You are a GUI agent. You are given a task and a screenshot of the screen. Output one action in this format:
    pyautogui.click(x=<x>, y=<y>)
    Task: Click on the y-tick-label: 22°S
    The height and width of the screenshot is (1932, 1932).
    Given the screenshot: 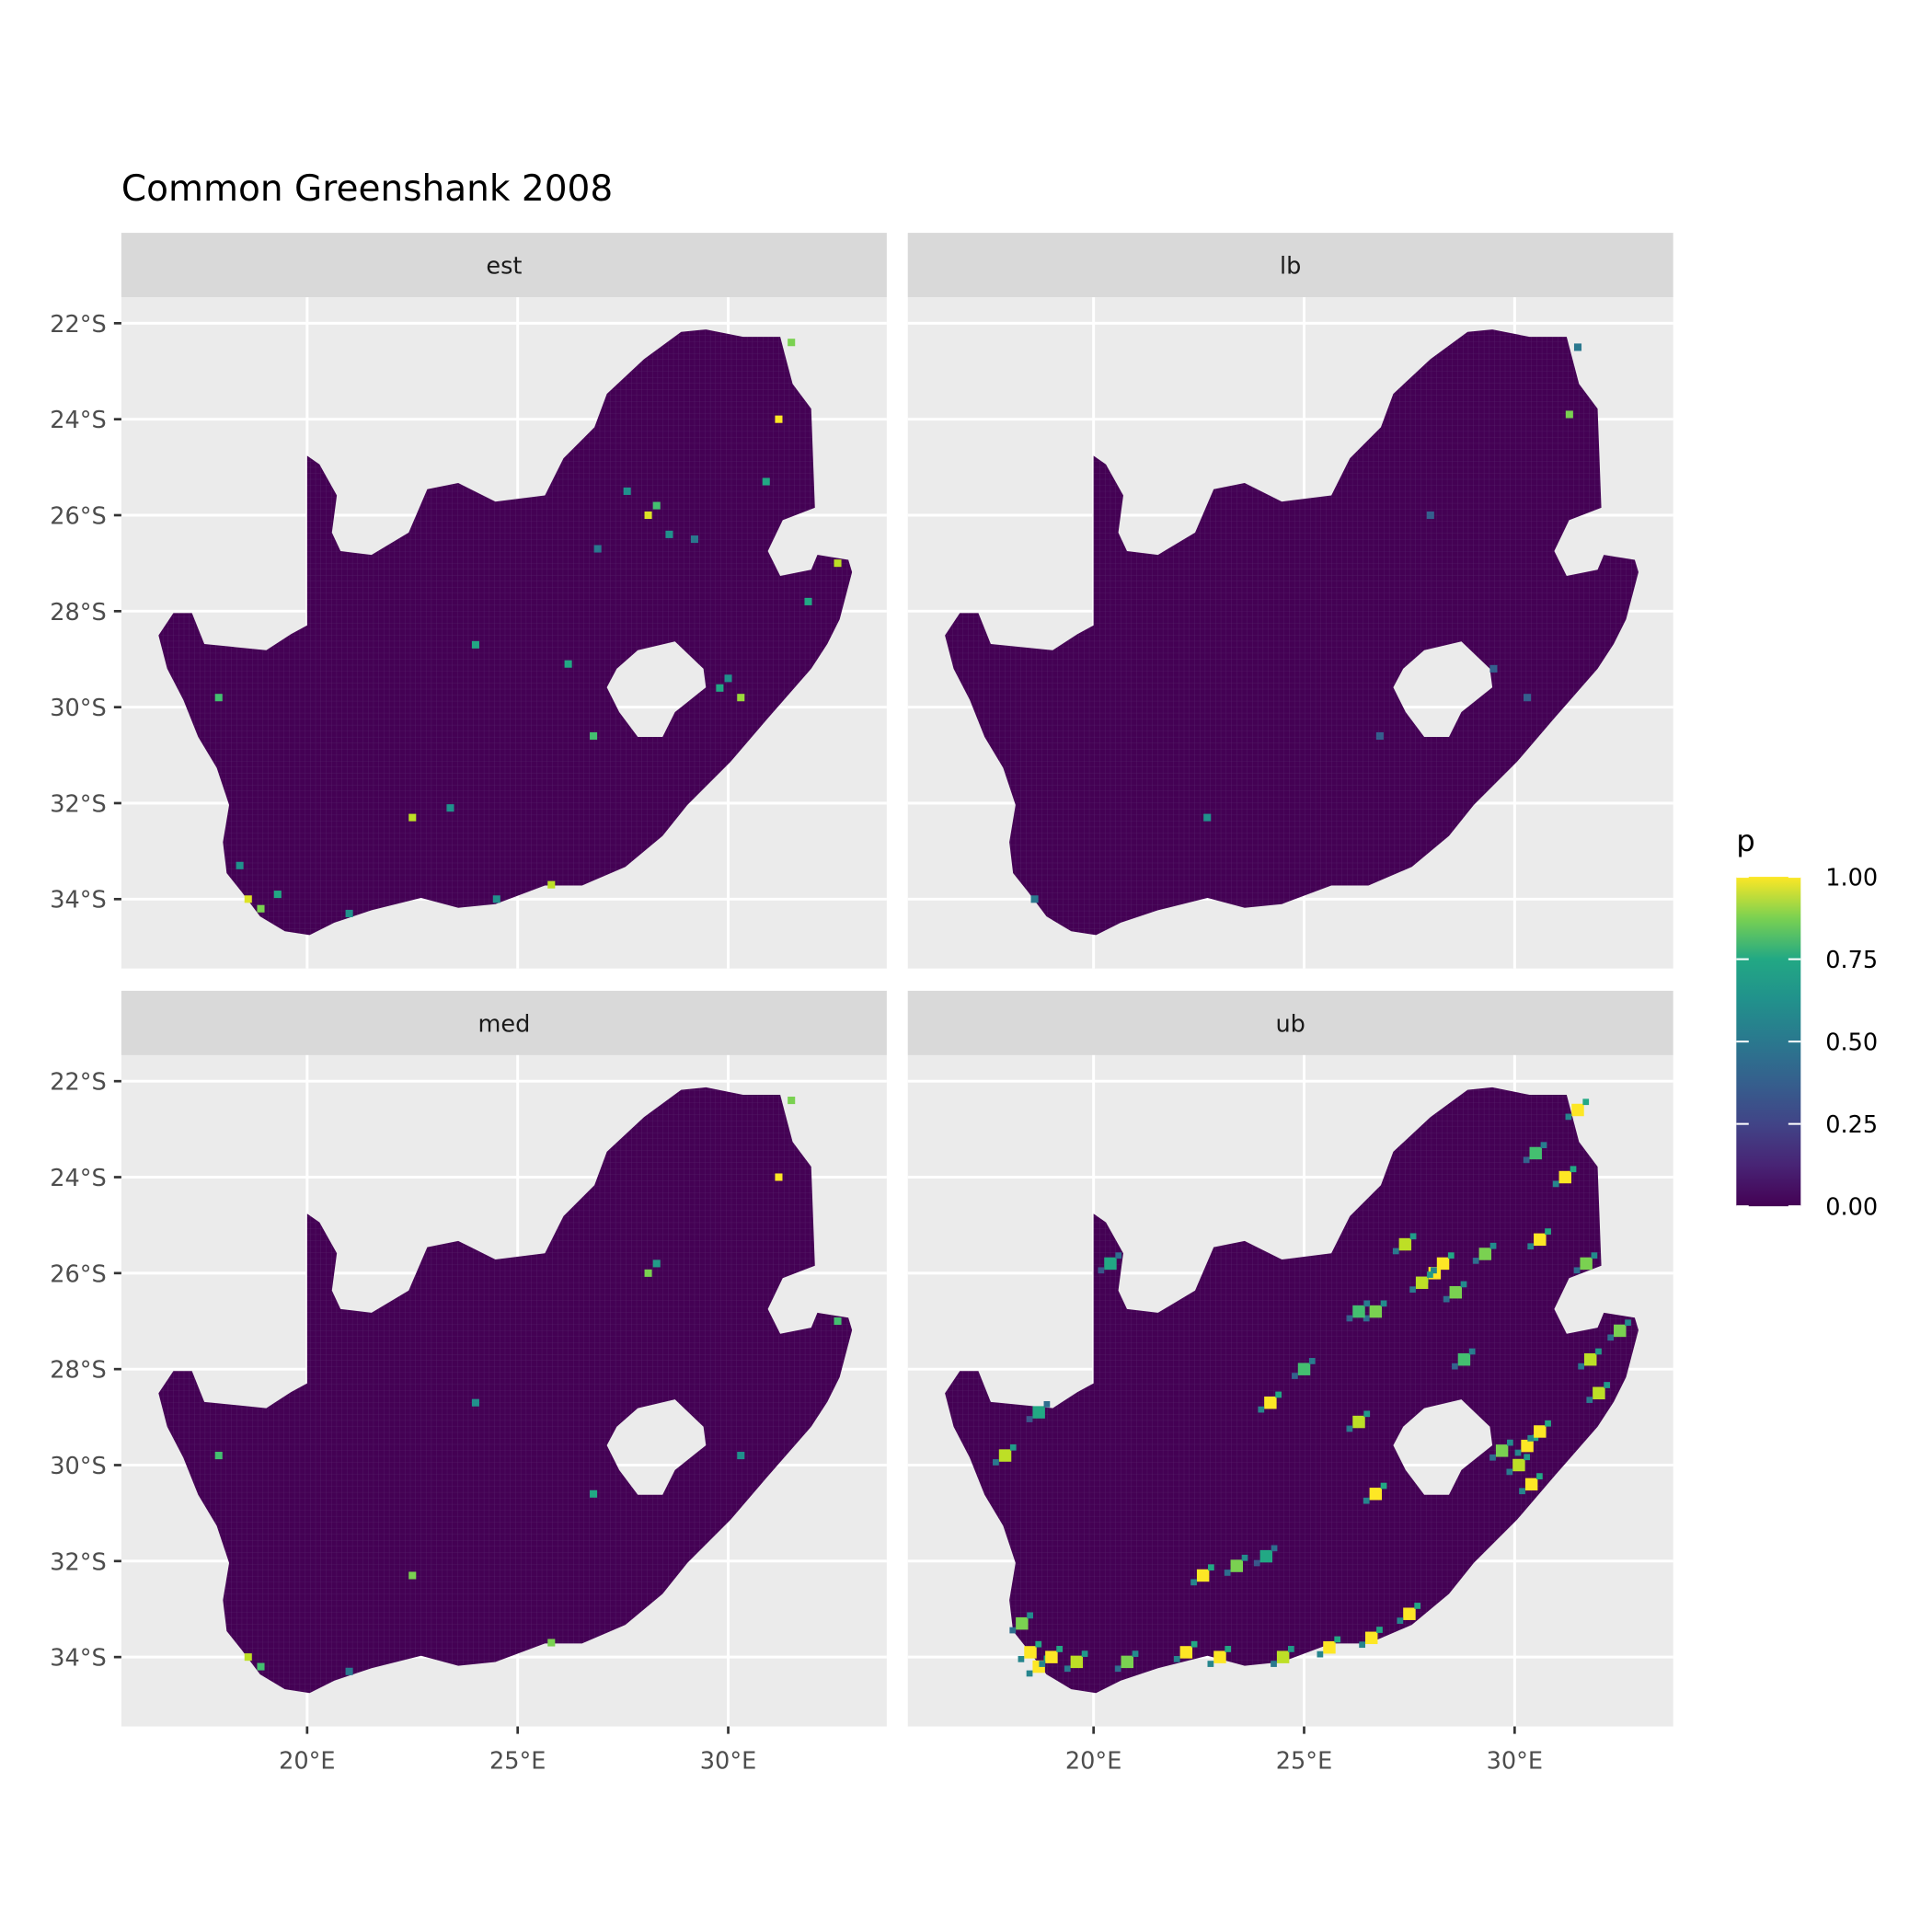 What is the action you would take?
    pyautogui.click(x=78, y=325)
    